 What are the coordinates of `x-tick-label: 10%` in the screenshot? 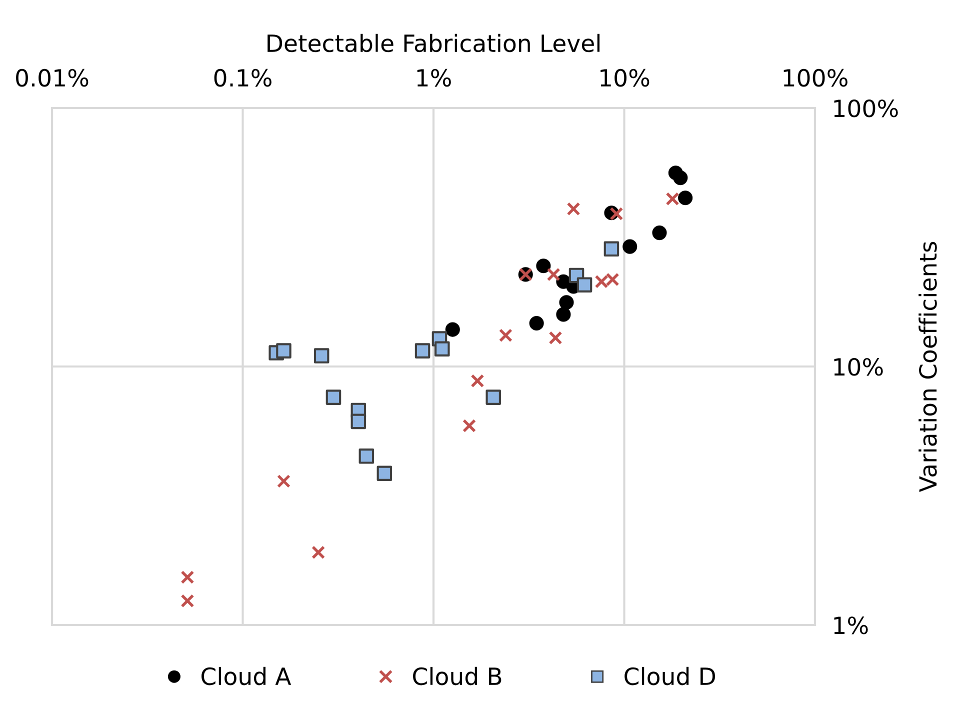 It's located at (625, 77).